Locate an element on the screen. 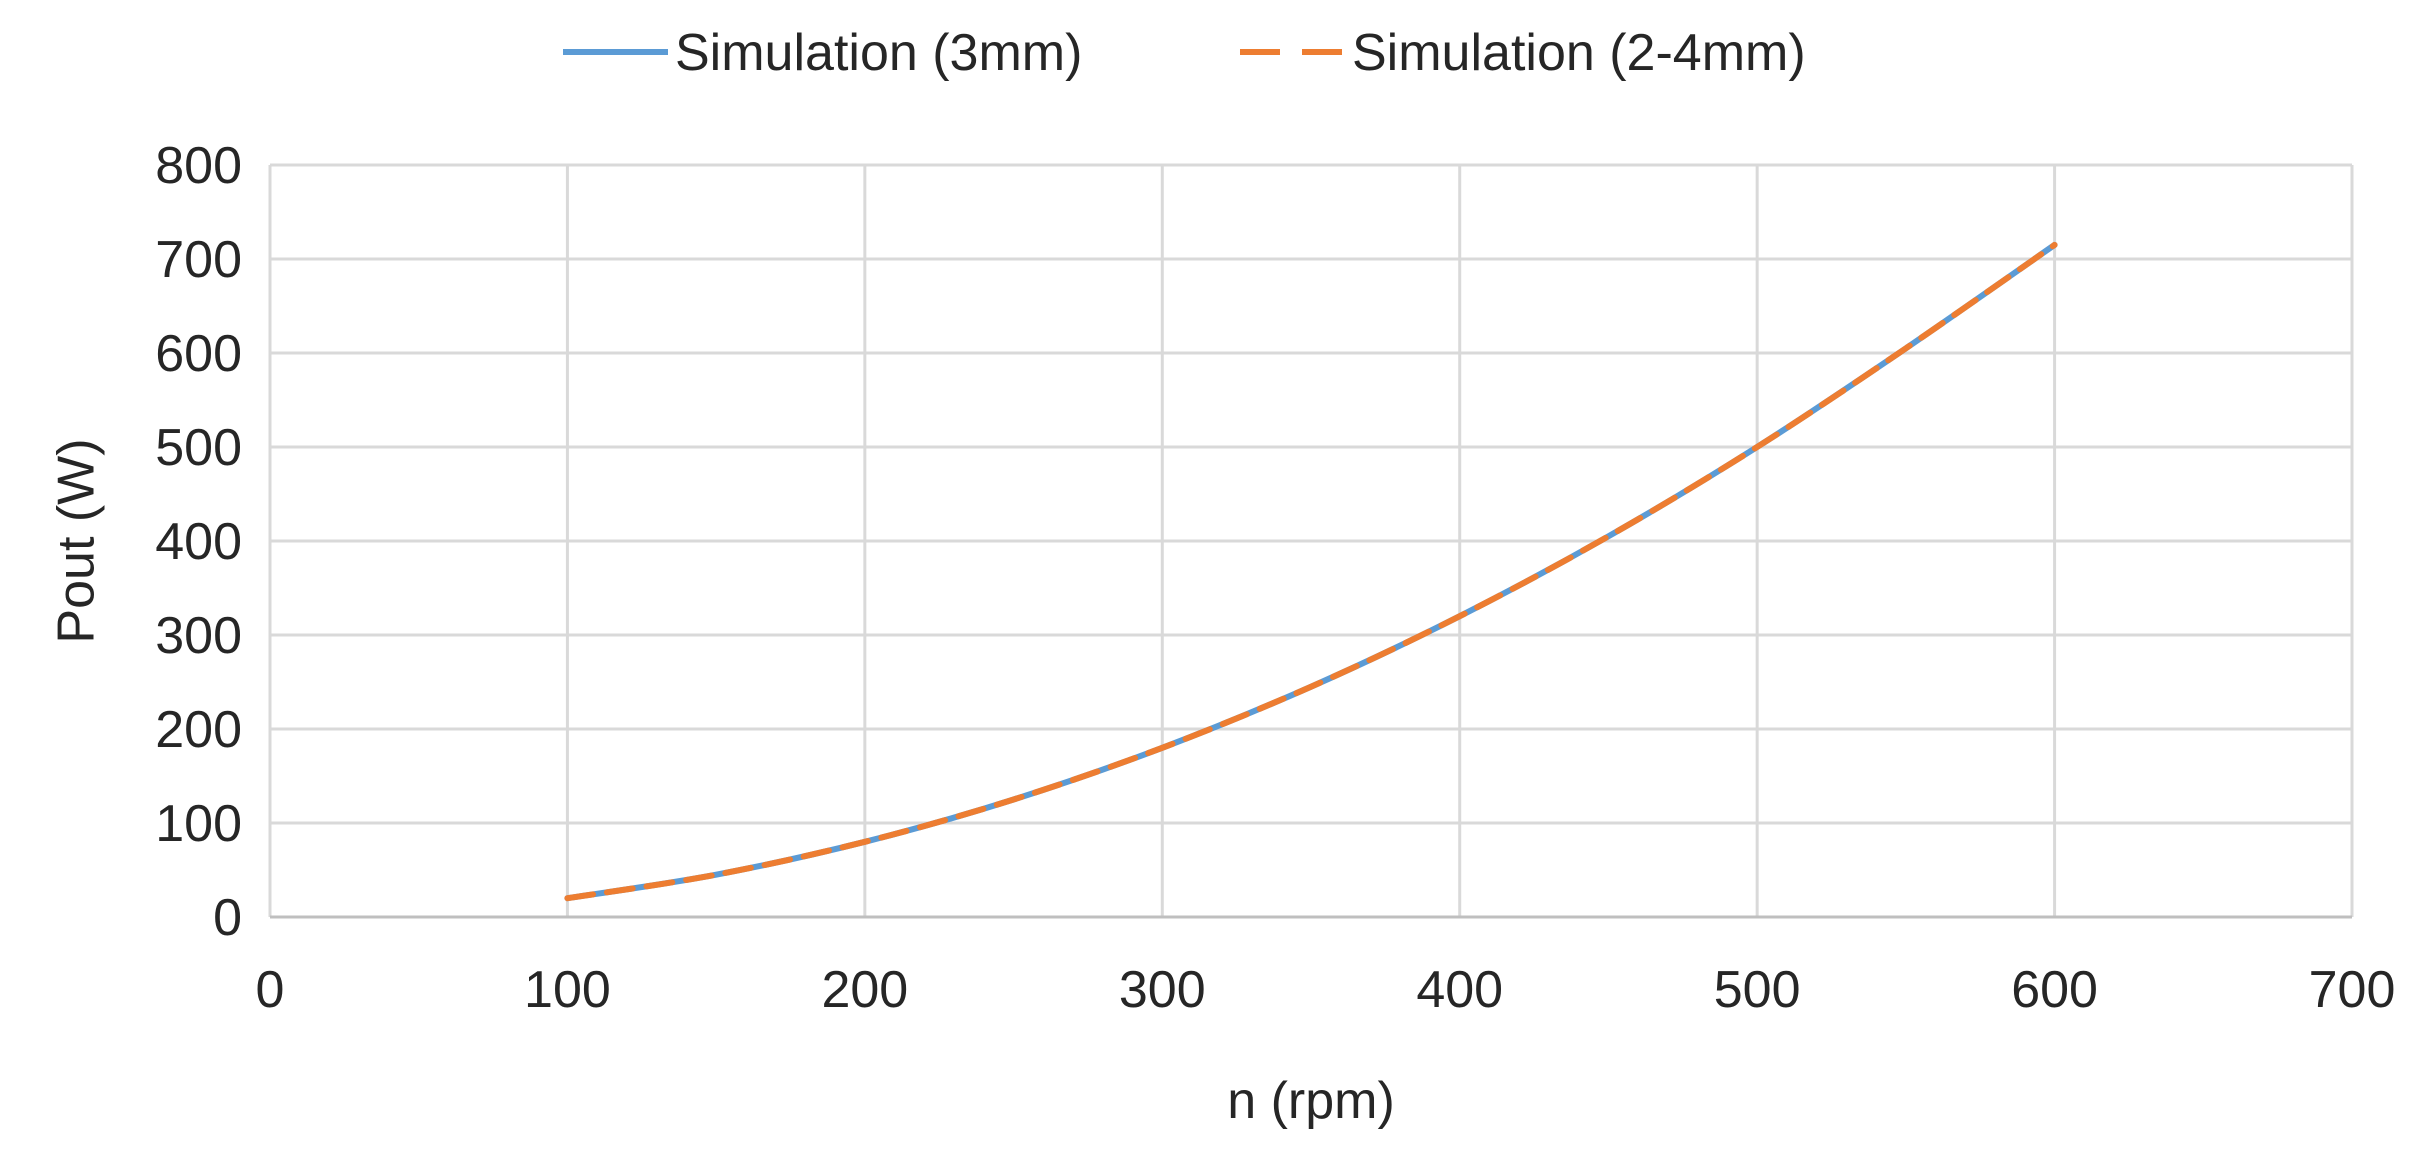 This screenshot has width=2422, height=1162. x-tick-label: 100 is located at coordinates (567, 990).